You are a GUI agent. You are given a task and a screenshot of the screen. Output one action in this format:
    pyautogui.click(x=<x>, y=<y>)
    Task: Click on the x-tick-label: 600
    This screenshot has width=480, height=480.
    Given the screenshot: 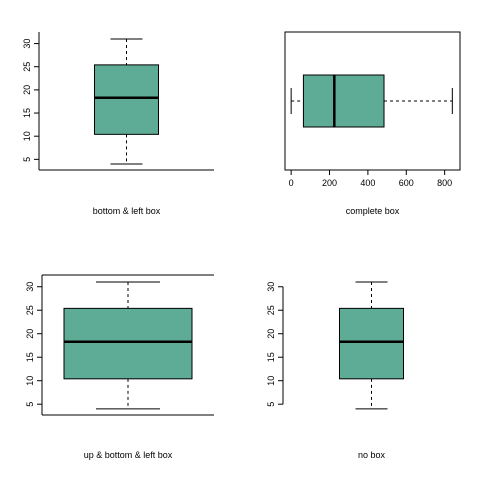 What is the action you would take?
    pyautogui.click(x=406, y=183)
    